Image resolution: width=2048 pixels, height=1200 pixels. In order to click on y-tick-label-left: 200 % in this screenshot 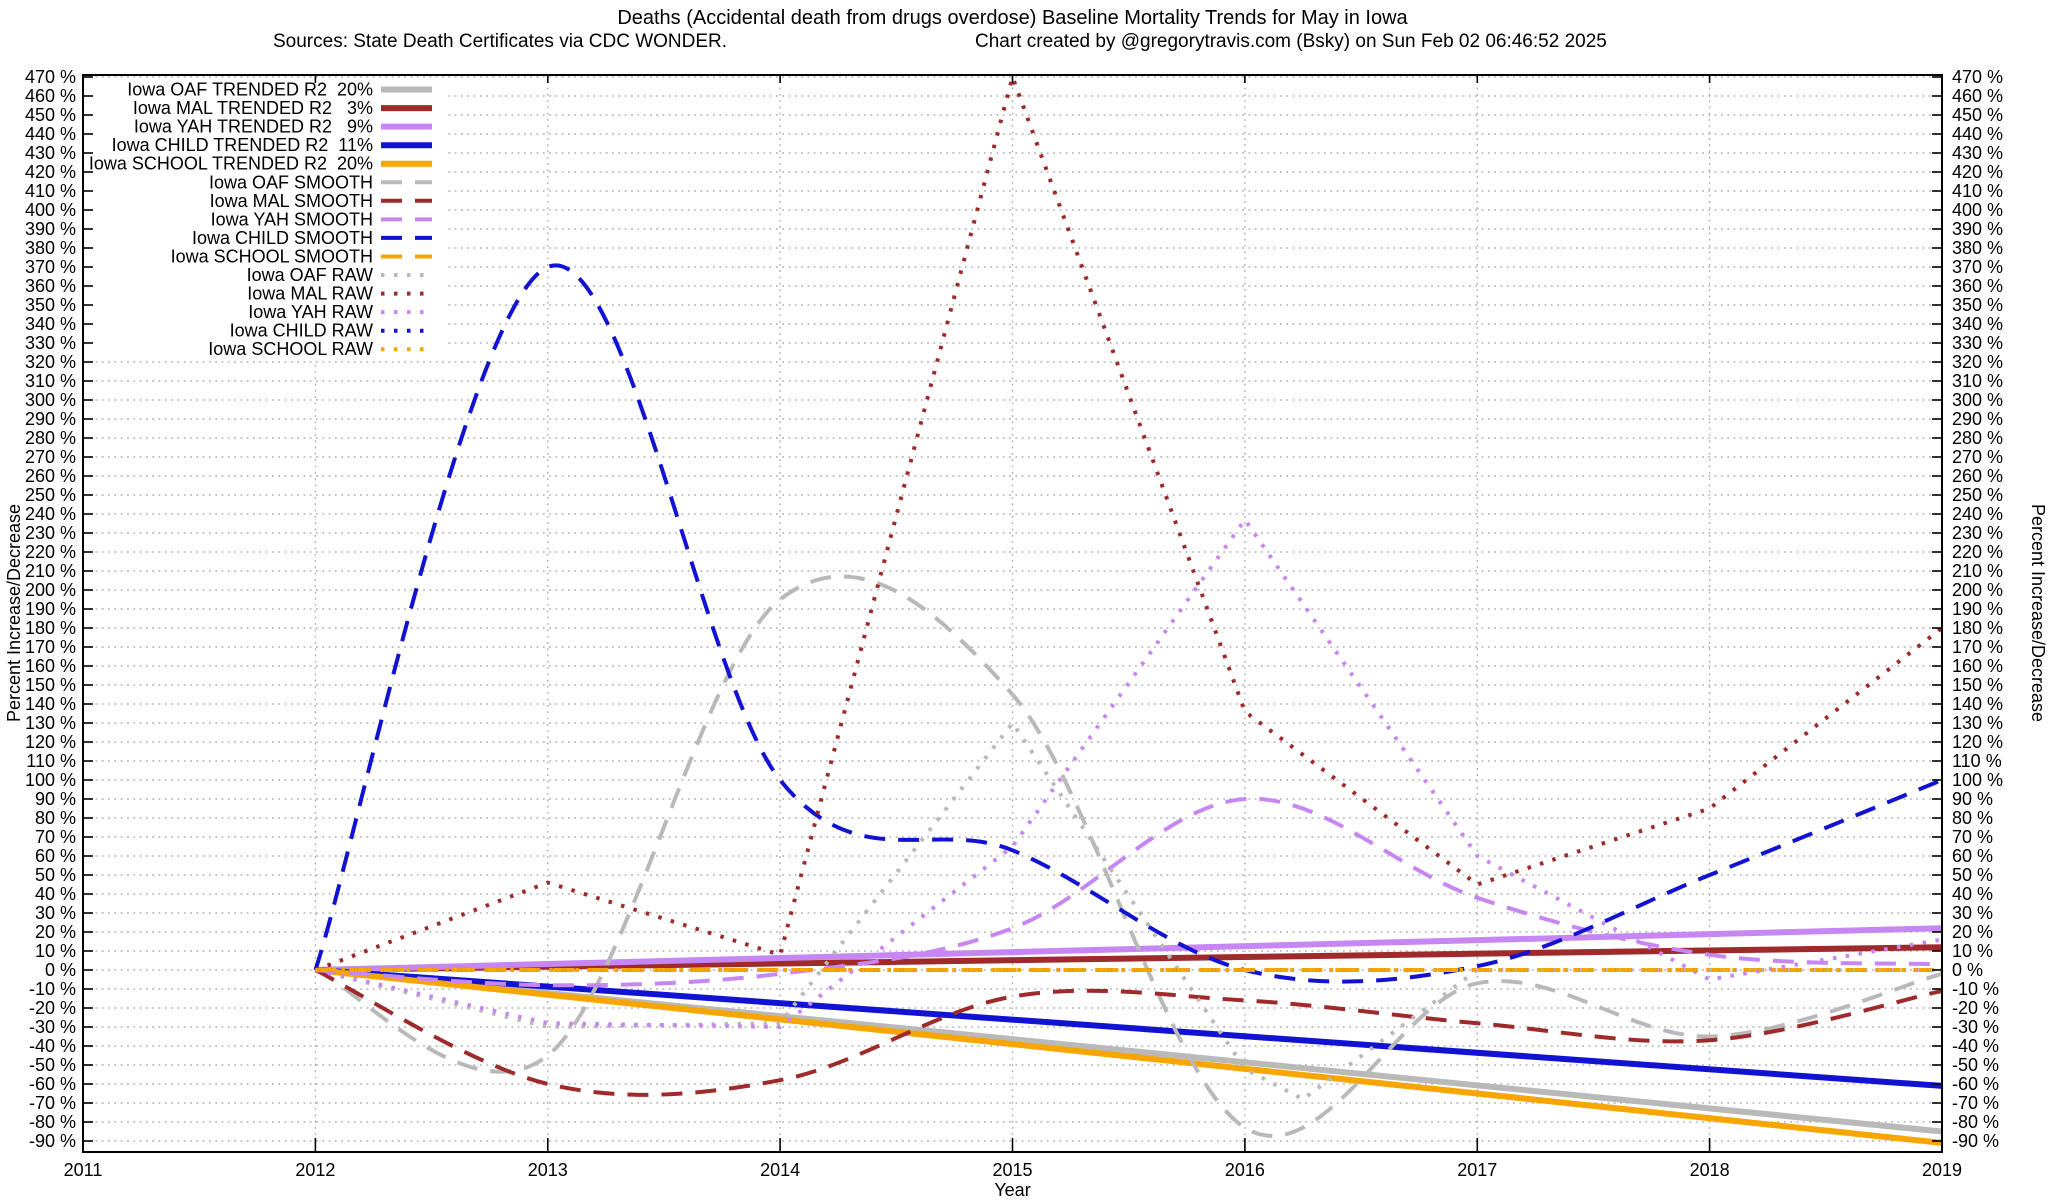, I will do `click(50, 590)`.